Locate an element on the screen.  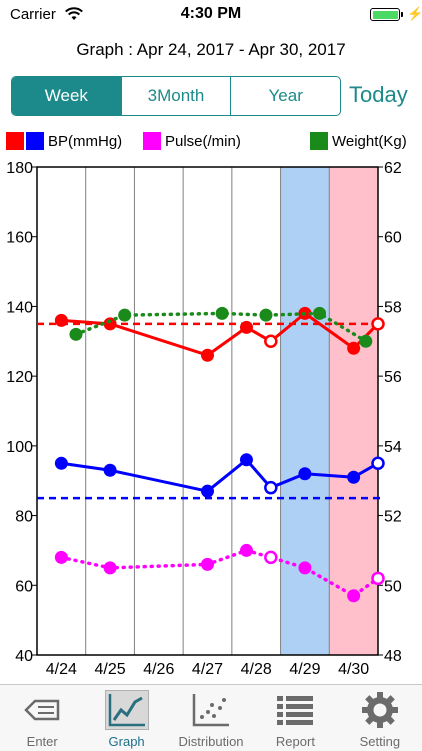
y-right-tick-label: 56 is located at coordinates (393, 377).